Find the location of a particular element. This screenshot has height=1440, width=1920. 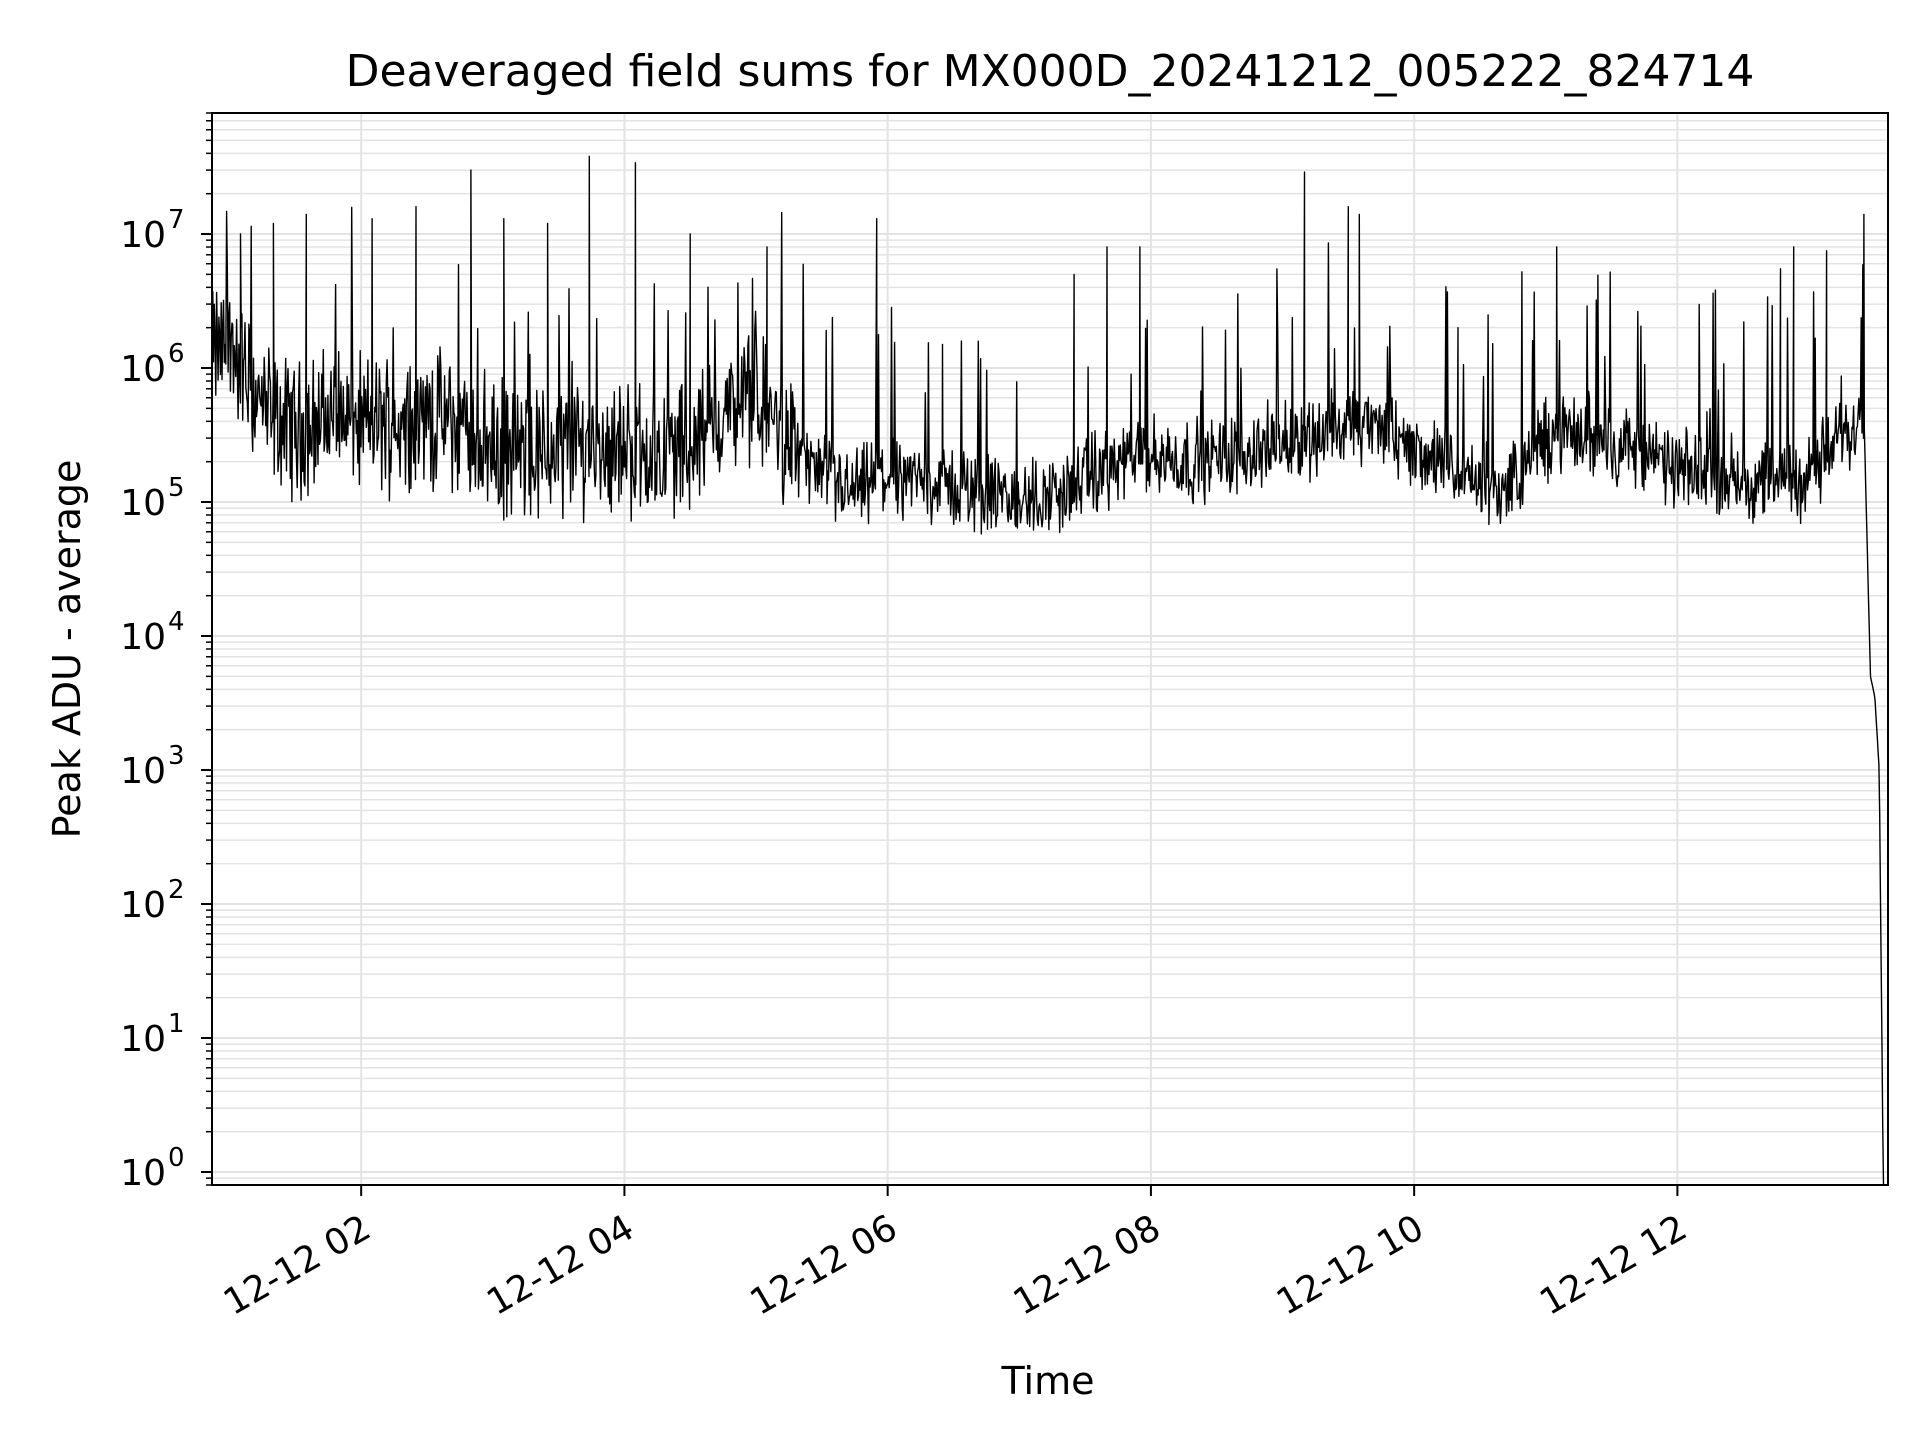

y-tick-exponent: 5 is located at coordinates (176, 488).